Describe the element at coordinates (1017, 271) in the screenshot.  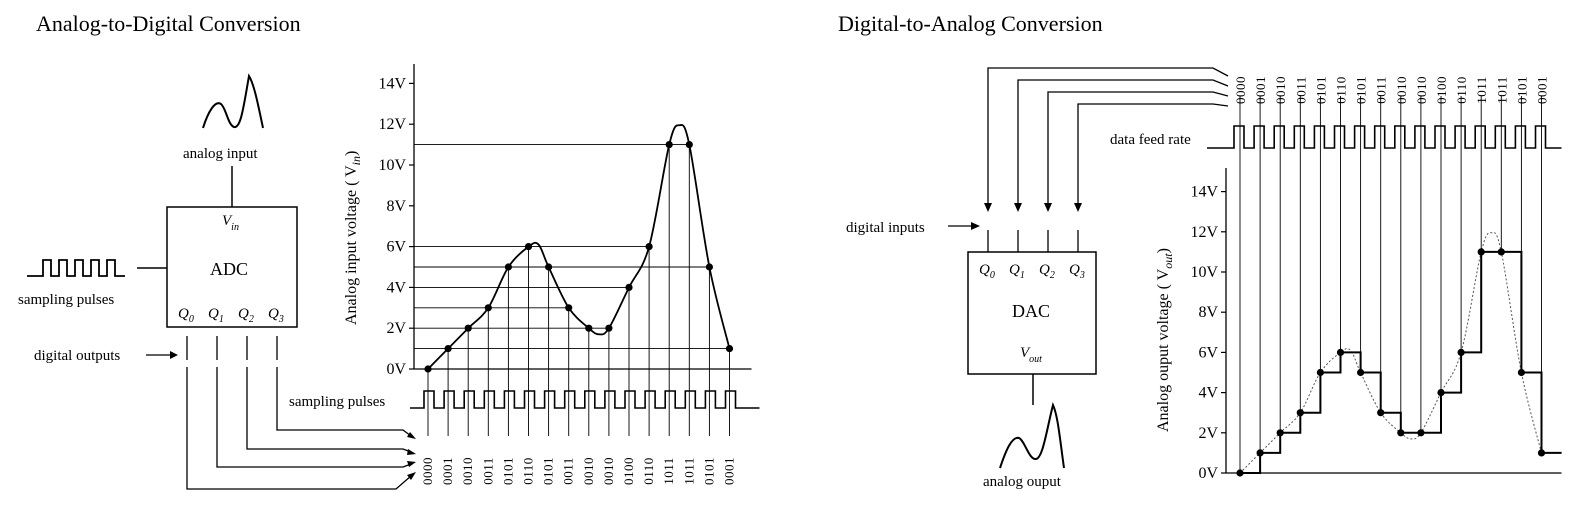
I see `dac-q1-label: Q1` at that location.